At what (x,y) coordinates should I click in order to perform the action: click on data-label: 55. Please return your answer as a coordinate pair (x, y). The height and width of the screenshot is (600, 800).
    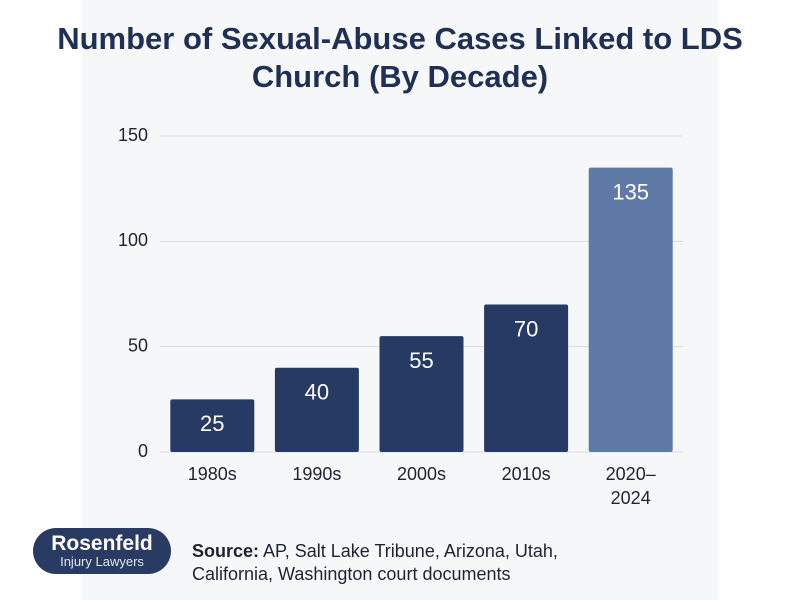
    Looking at the image, I should click on (421, 360).